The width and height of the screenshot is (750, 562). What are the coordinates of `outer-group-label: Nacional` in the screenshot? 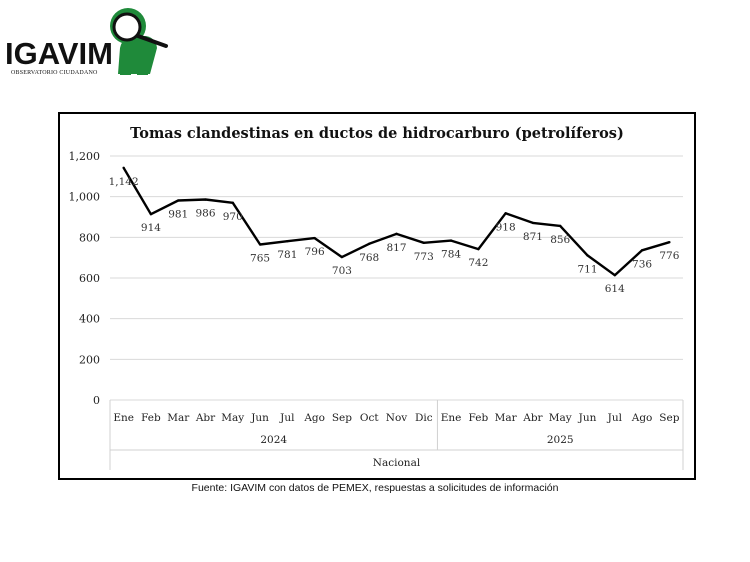 It's located at (397, 463).